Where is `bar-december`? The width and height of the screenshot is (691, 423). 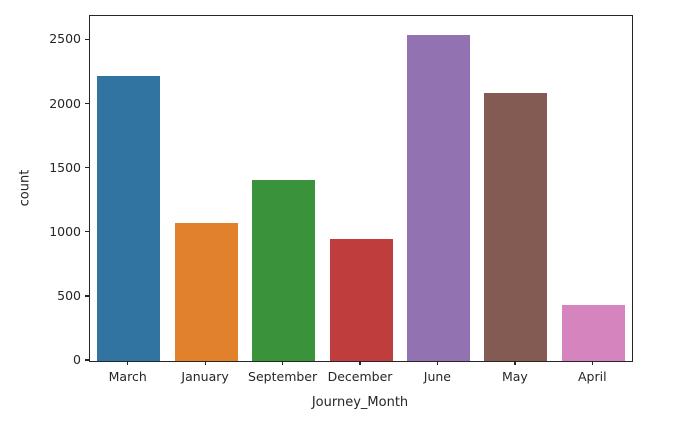 bar-december is located at coordinates (361, 299).